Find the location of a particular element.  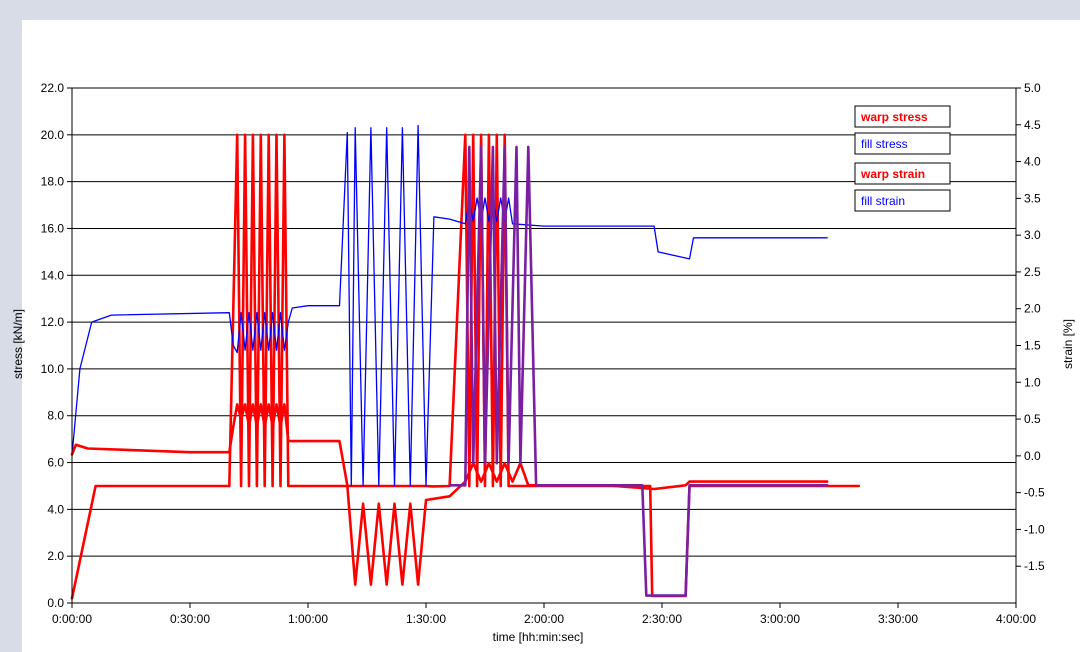

legend-box-warp-stress is located at coordinates (902, 116).